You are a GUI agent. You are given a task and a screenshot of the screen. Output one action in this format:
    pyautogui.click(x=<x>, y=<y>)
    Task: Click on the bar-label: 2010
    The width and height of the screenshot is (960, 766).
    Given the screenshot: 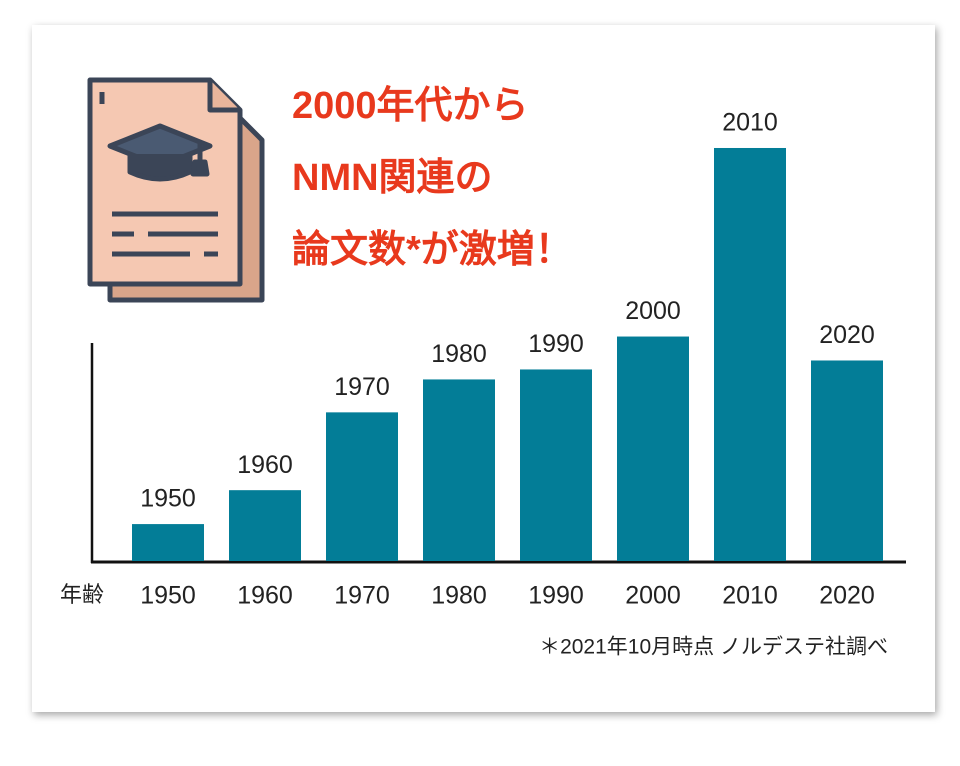 What is the action you would take?
    pyautogui.click(x=750, y=123)
    